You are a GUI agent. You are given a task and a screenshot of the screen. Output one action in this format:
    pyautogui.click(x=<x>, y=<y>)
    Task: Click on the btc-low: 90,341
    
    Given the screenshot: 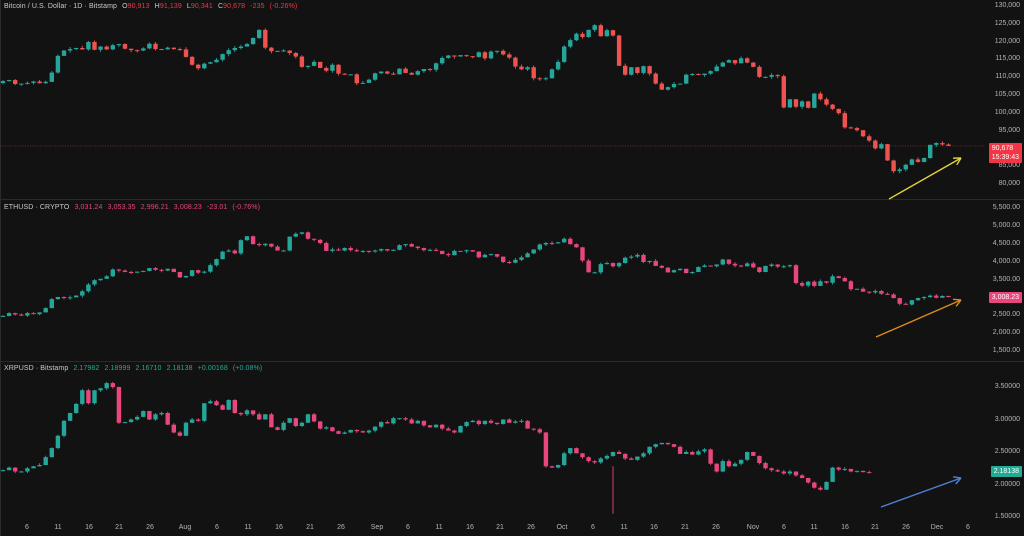 What is the action you would take?
    pyautogui.click(x=201, y=6)
    